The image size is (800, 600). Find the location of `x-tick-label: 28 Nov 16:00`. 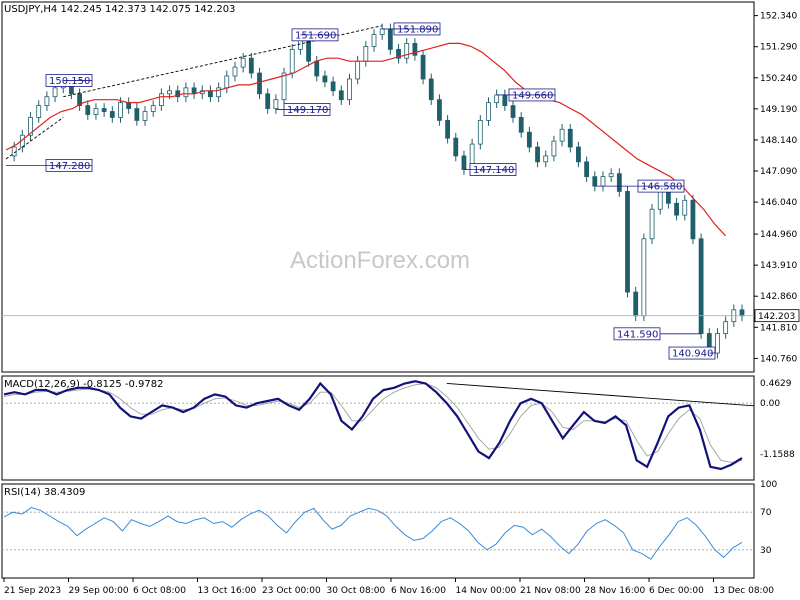

x-tick-label: 28 Nov 16:00 is located at coordinates (615, 591).